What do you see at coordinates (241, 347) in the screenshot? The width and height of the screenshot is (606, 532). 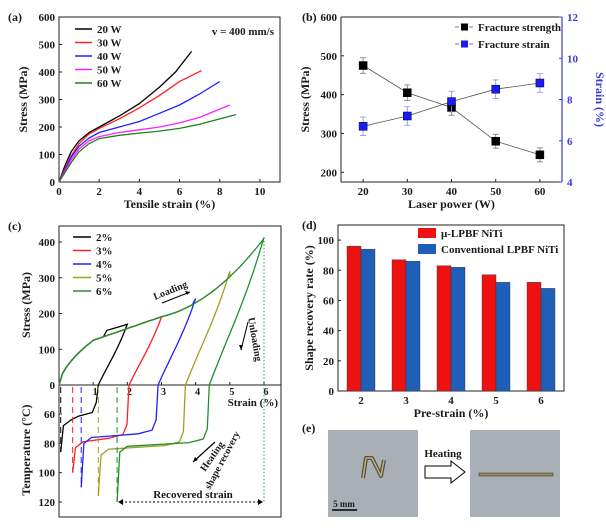 I see `unloading-arrow-head` at bounding box center [241, 347].